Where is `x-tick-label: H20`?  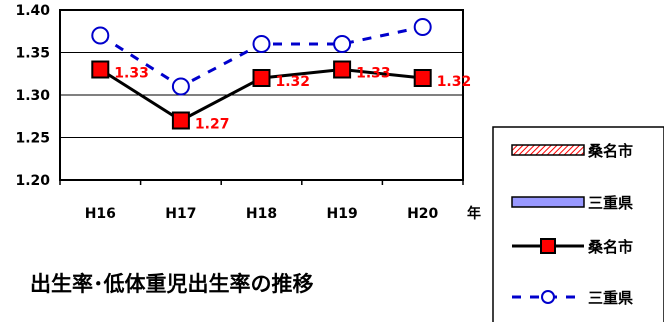
x-tick-label: H20 is located at coordinates (422, 214).